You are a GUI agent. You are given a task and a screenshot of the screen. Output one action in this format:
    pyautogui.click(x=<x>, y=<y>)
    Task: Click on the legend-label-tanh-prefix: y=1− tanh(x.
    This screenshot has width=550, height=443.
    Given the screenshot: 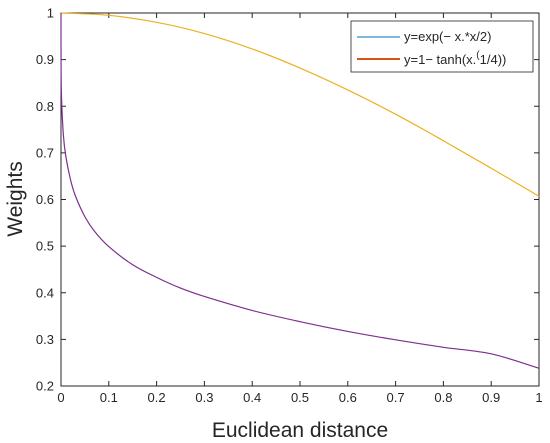 What is the action you would take?
    pyautogui.click(x=440, y=59)
    